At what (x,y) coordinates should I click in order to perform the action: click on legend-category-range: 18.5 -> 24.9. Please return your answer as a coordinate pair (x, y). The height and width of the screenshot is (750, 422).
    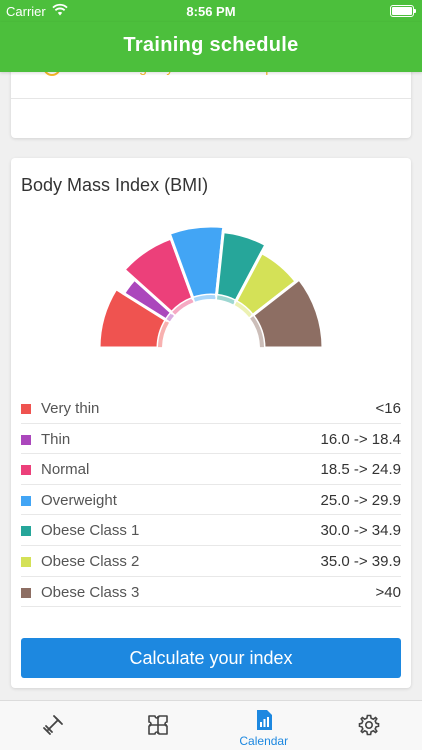
    Looking at the image, I should click on (360, 470).